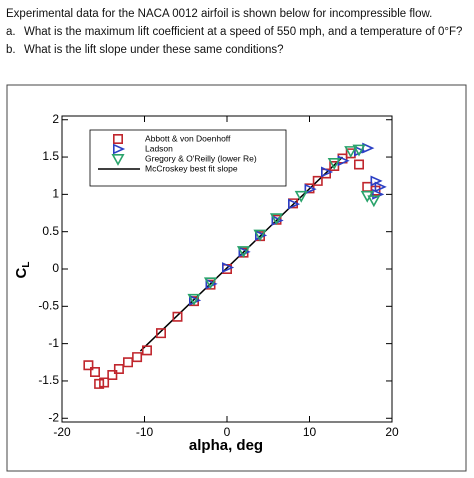 Image resolution: width=474 pixels, height=478 pixels. Describe the element at coordinates (55, 119) in the screenshot. I see `y-tick-label: 2` at that location.